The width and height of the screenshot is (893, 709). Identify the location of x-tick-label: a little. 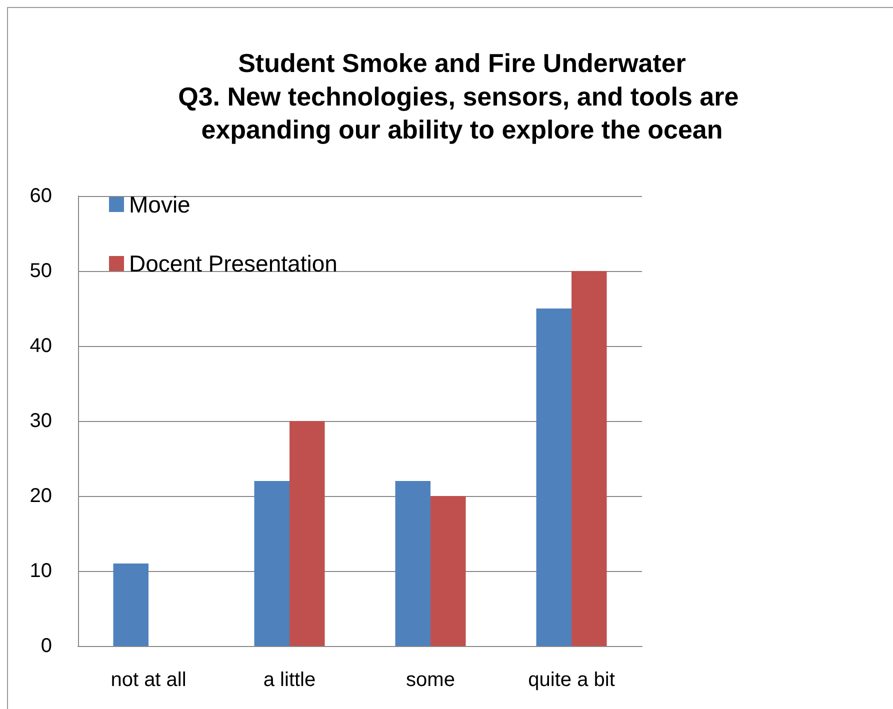
(289, 680).